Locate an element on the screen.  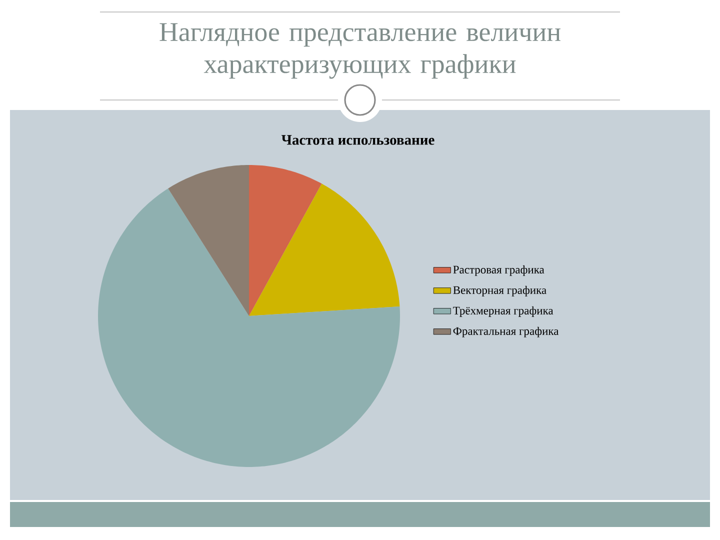
chart-title: Наглядное представление величин характеризующих графики is located at coordinates (360, 51).